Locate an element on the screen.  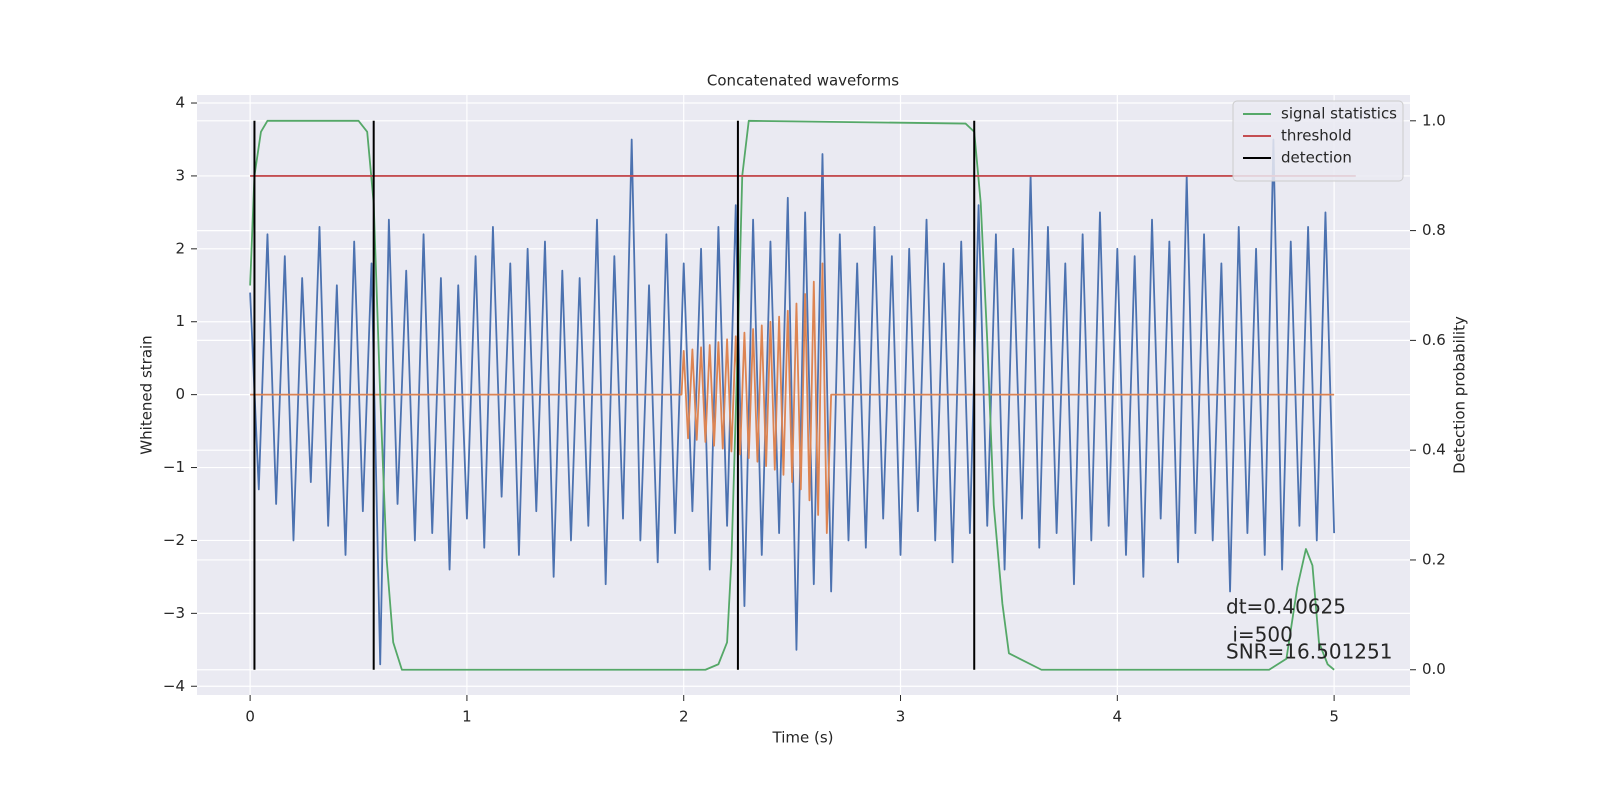
y2-tick-label: 0.0 is located at coordinates (1434, 669).